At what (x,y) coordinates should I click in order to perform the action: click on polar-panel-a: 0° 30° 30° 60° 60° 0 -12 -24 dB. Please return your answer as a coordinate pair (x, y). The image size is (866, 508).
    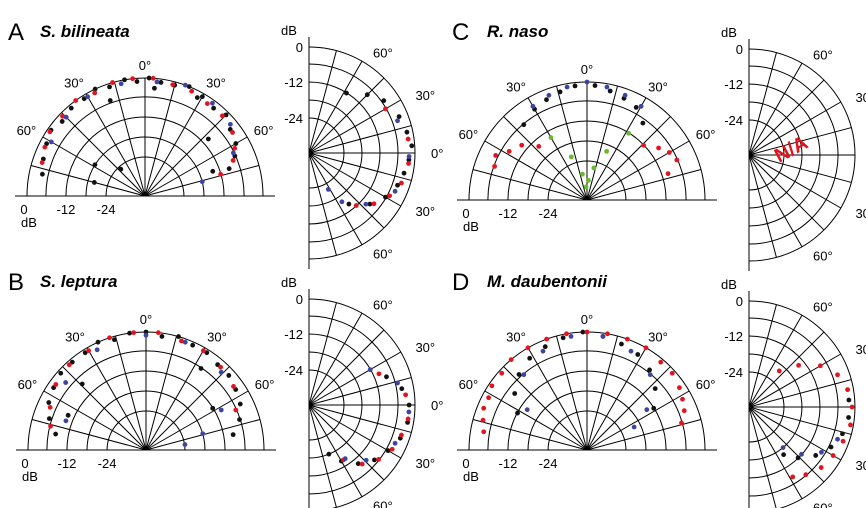
    Looking at the image, I should click on (145, 144).